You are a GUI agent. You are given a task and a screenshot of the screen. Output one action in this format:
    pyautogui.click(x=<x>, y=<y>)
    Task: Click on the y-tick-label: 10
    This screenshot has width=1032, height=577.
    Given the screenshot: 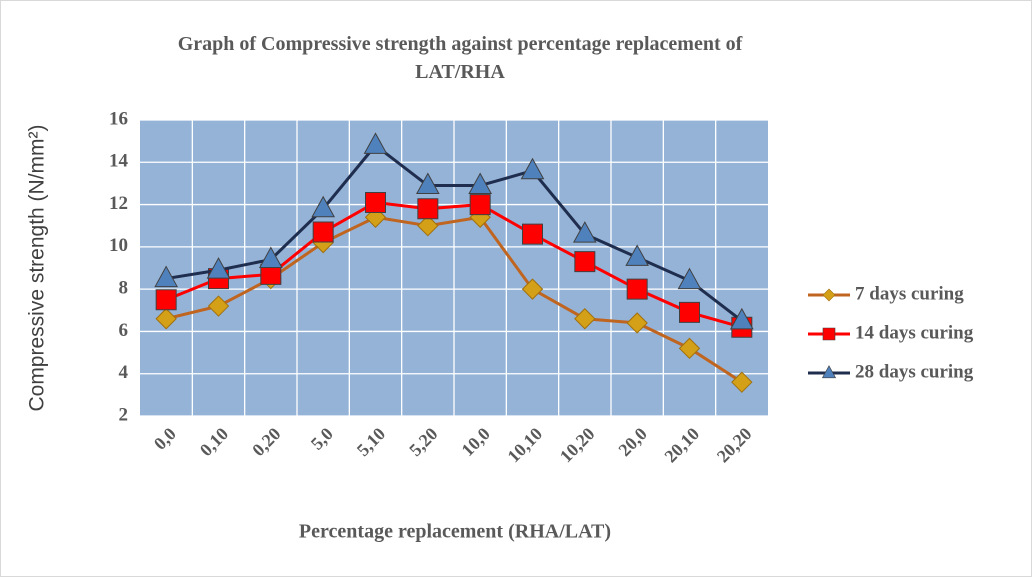 What is the action you would take?
    pyautogui.click(x=118, y=245)
    